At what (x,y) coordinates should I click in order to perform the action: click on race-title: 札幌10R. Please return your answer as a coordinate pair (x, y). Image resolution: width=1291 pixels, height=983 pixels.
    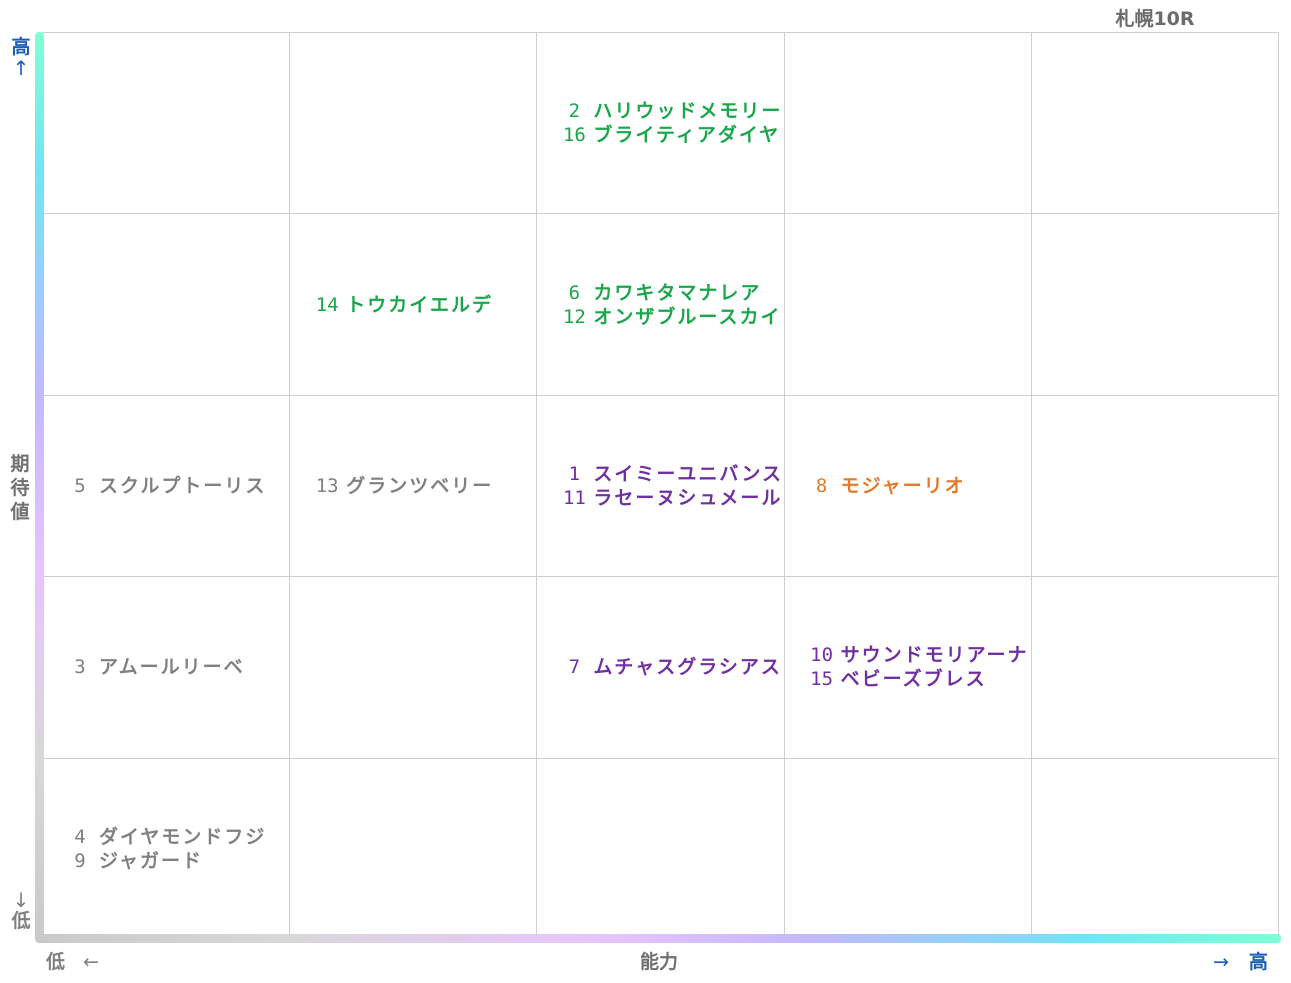
    Looking at the image, I should click on (1155, 19).